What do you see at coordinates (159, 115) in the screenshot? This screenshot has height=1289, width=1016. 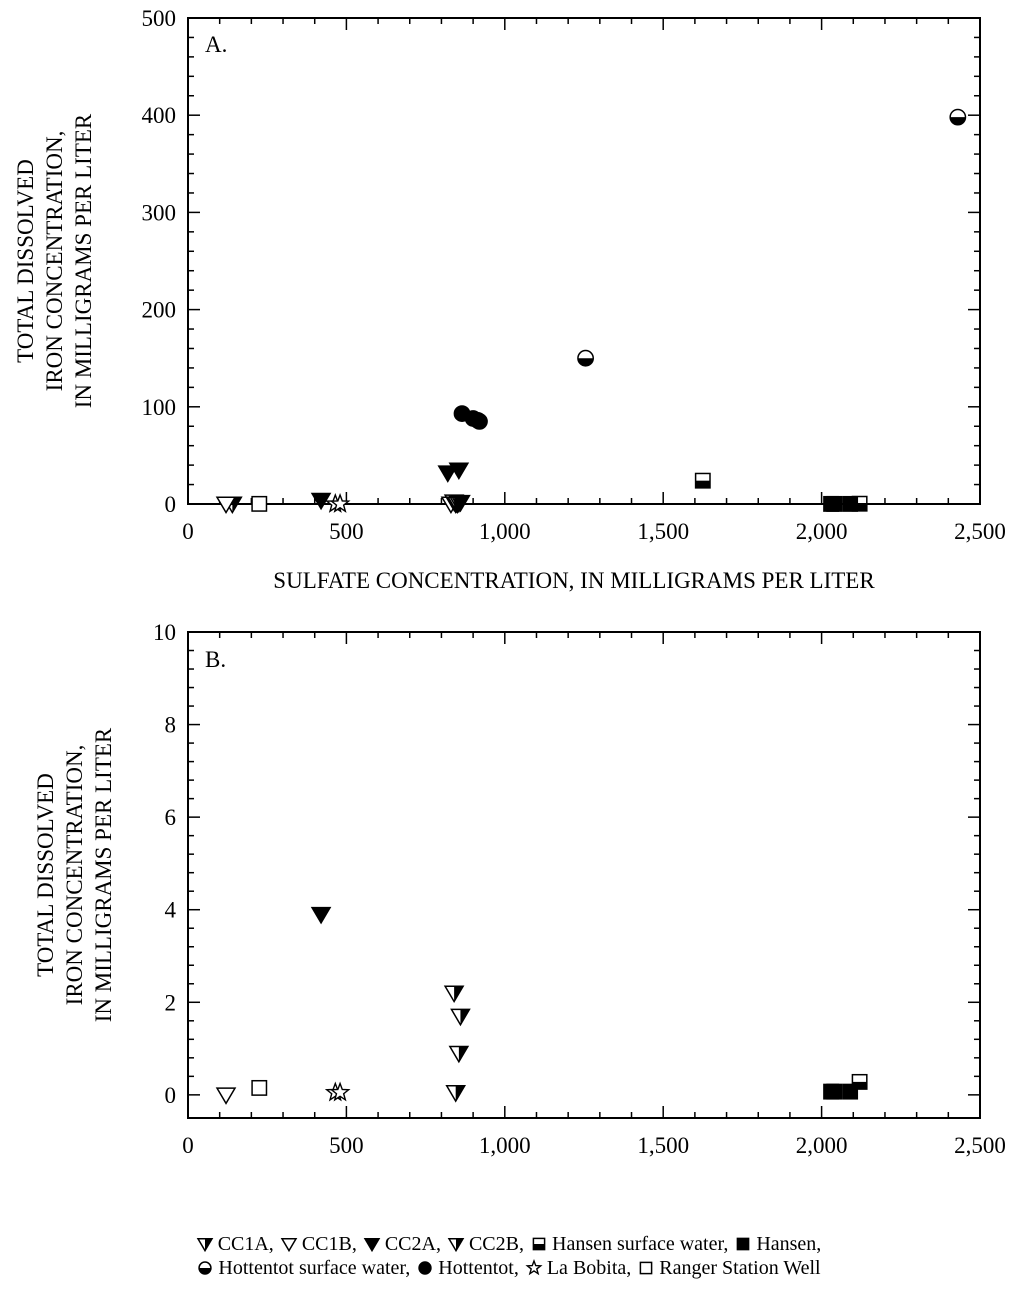 I see `y-tick-label: 400` at bounding box center [159, 115].